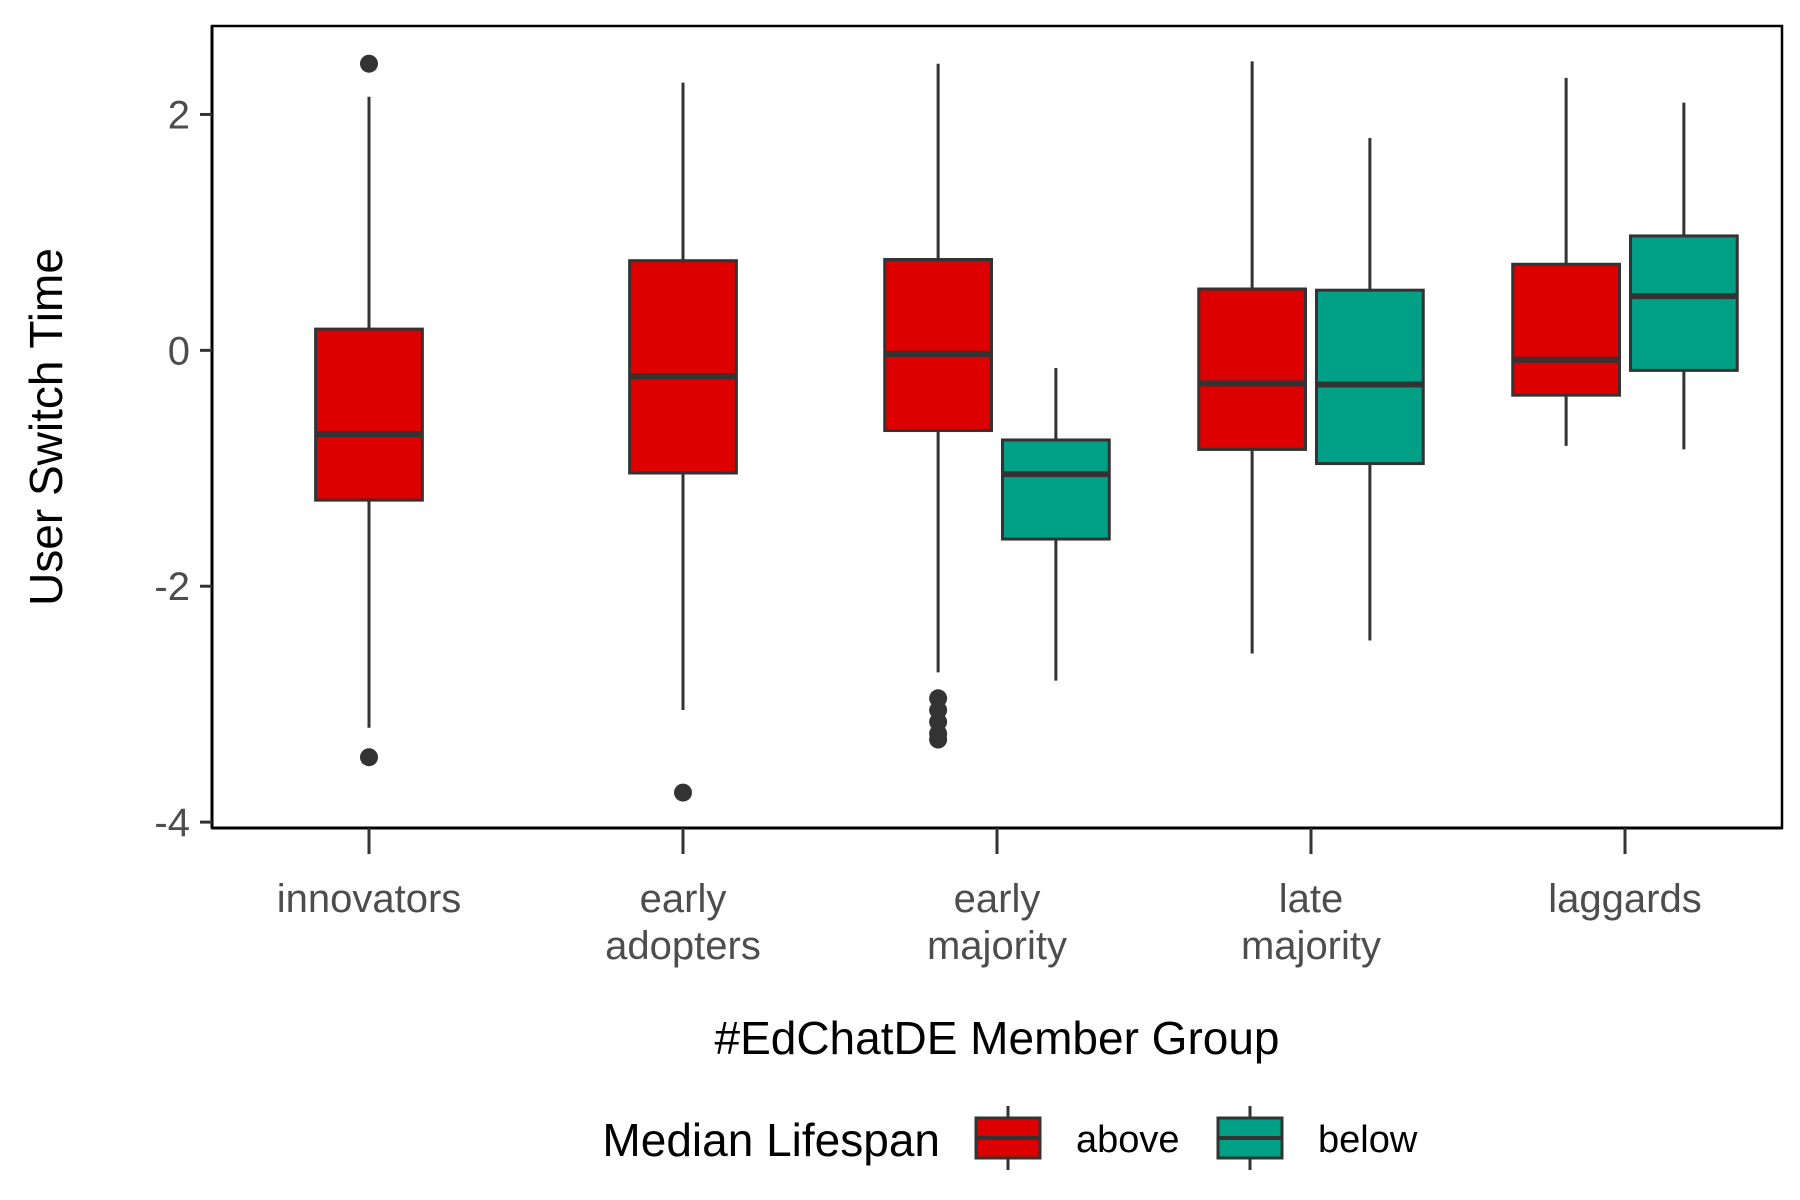 The height and width of the screenshot is (1200, 1800). I want to click on x-tick-label: adopters, so click(683, 946).